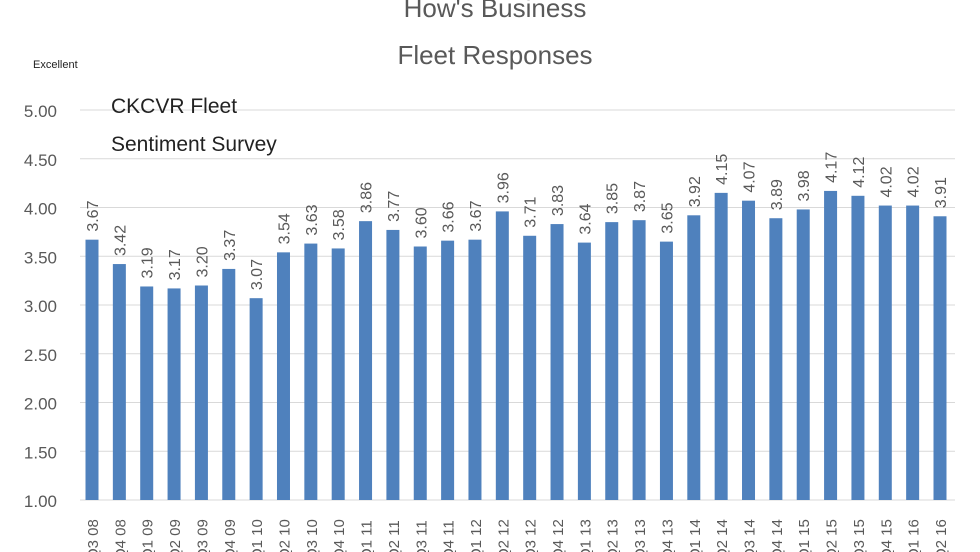  What do you see at coordinates (695, 535) in the screenshot?
I see `x-tick-label: Q1 14` at bounding box center [695, 535].